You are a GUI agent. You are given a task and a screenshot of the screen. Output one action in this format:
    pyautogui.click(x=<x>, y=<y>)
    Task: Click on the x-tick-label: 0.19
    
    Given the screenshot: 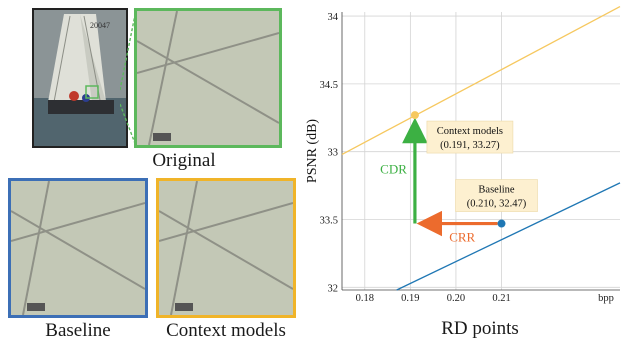 What is the action you would take?
    pyautogui.click(x=410, y=298)
    